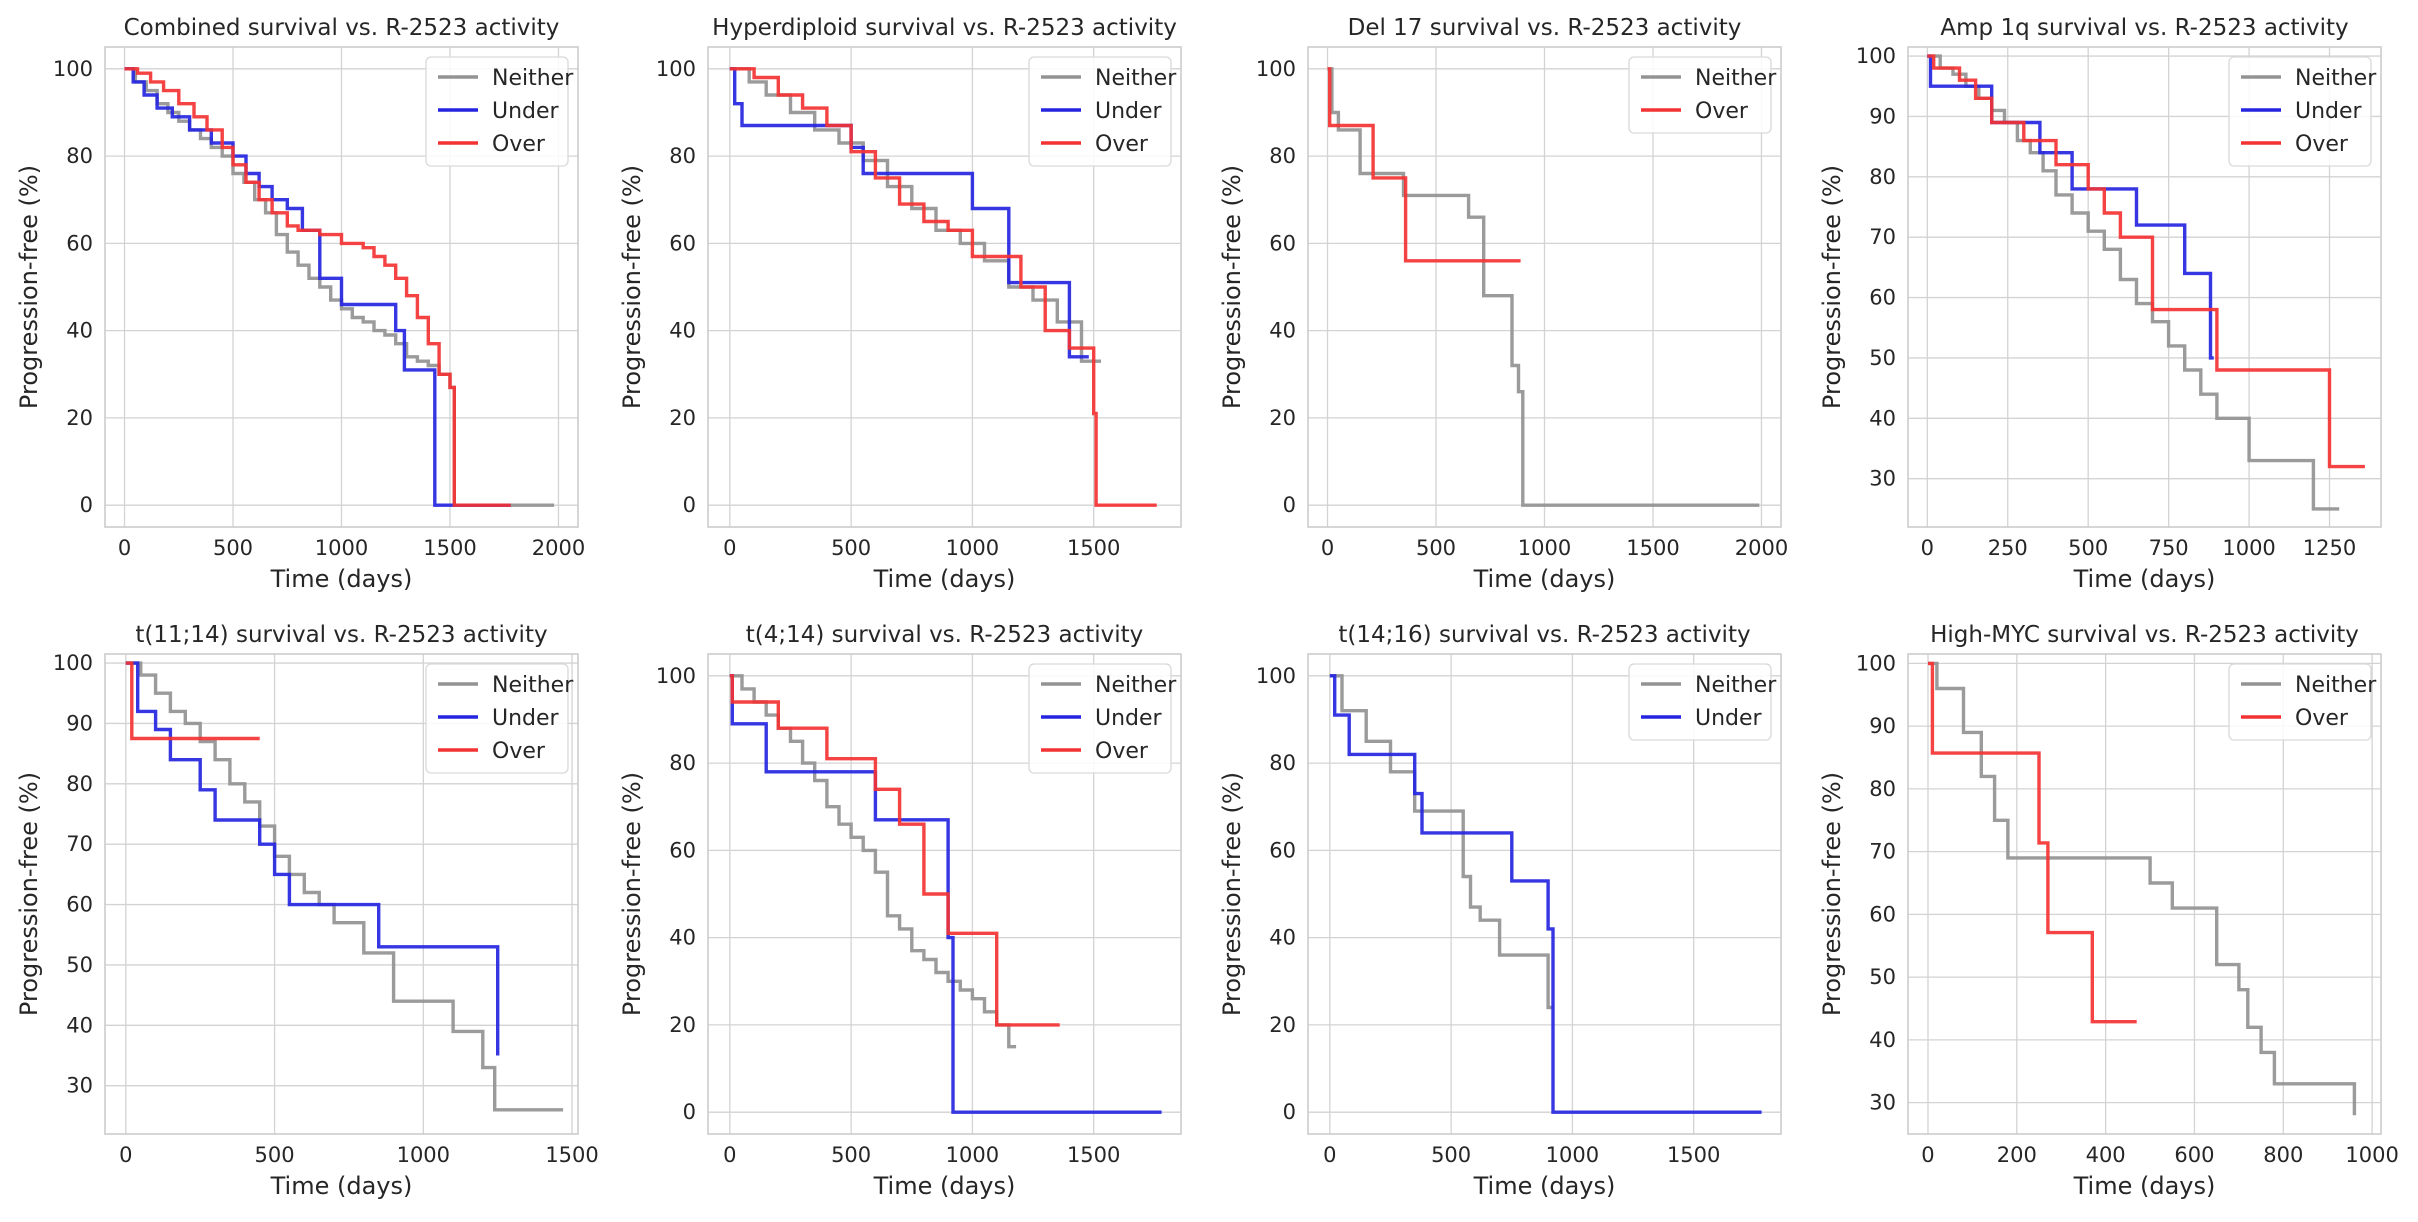 The height and width of the screenshot is (1222, 2418). Describe the element at coordinates (2008, 548) in the screenshot. I see `x-tick-label: 250` at that location.